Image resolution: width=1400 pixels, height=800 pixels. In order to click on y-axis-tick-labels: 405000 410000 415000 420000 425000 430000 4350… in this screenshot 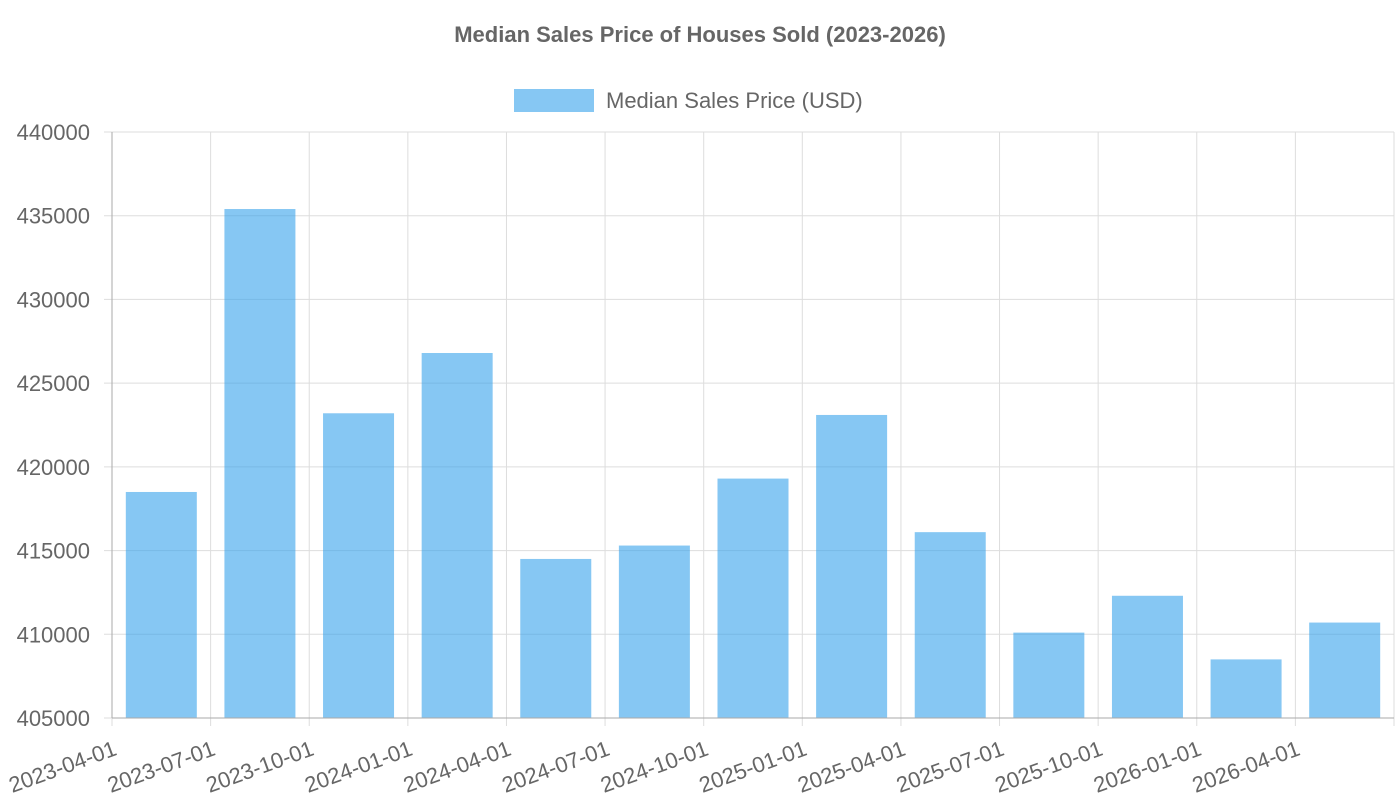, I will do `click(53, 425)`.